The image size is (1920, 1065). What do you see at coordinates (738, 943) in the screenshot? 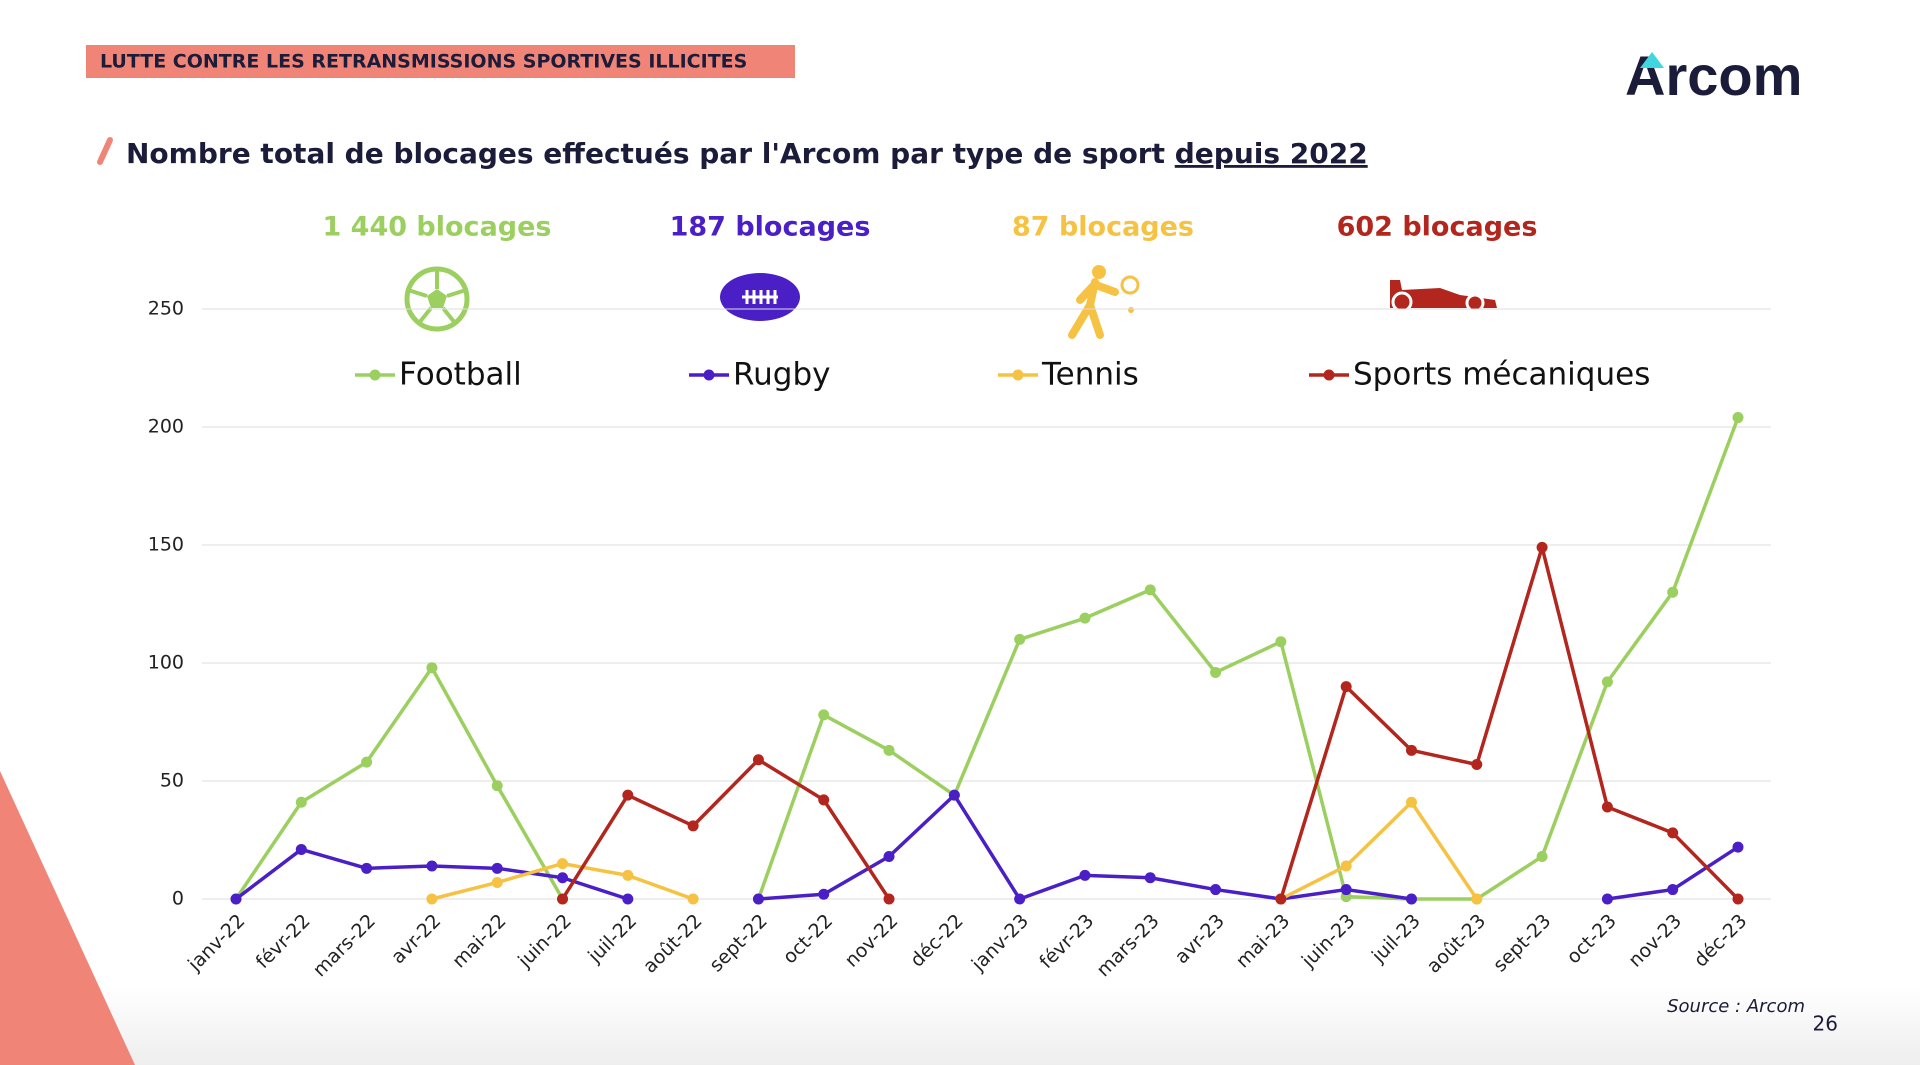
I see `x-tick-label: sept-22` at bounding box center [738, 943].